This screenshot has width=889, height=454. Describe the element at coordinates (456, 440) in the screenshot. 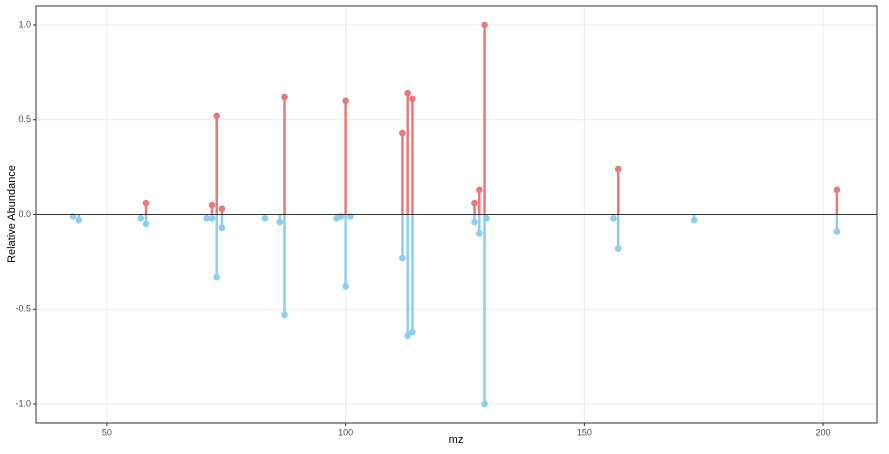

I see `x-axis-label: mz` at that location.